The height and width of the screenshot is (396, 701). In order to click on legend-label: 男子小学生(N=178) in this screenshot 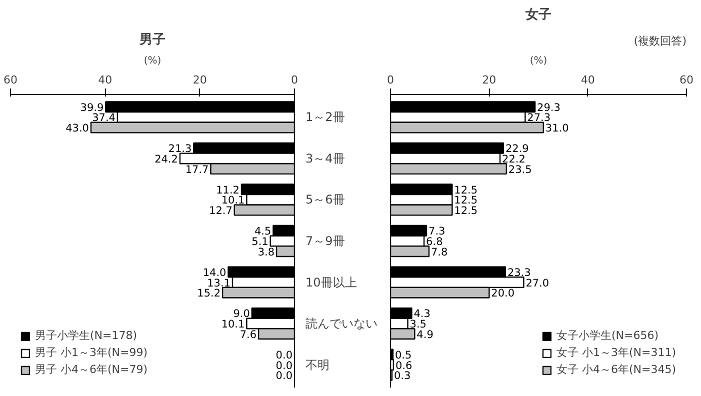, I will do `click(86, 335)`.